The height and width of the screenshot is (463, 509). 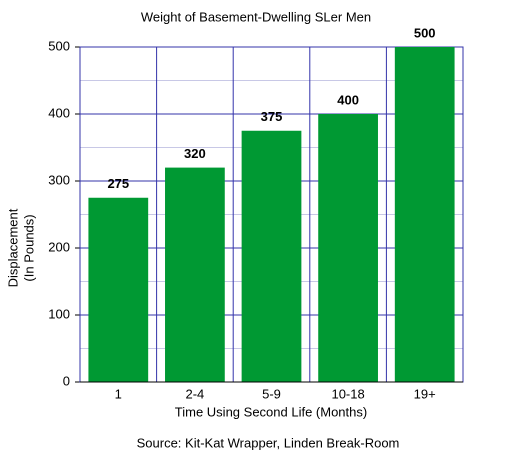 I want to click on data-label: 375, so click(x=272, y=116).